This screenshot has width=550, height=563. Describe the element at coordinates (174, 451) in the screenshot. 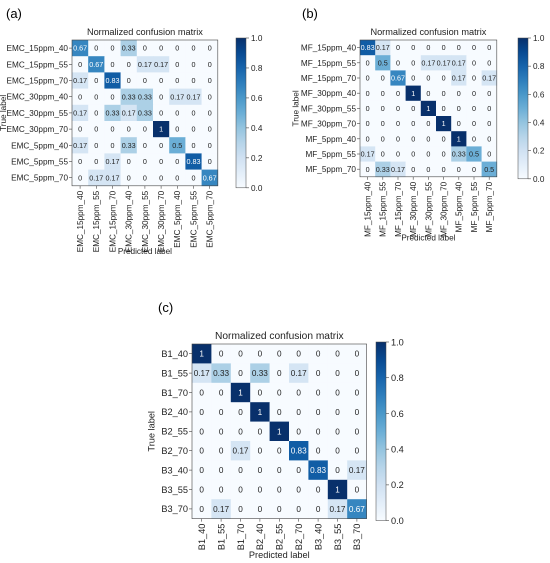

I see `y-tick-label: B2_70` at that location.